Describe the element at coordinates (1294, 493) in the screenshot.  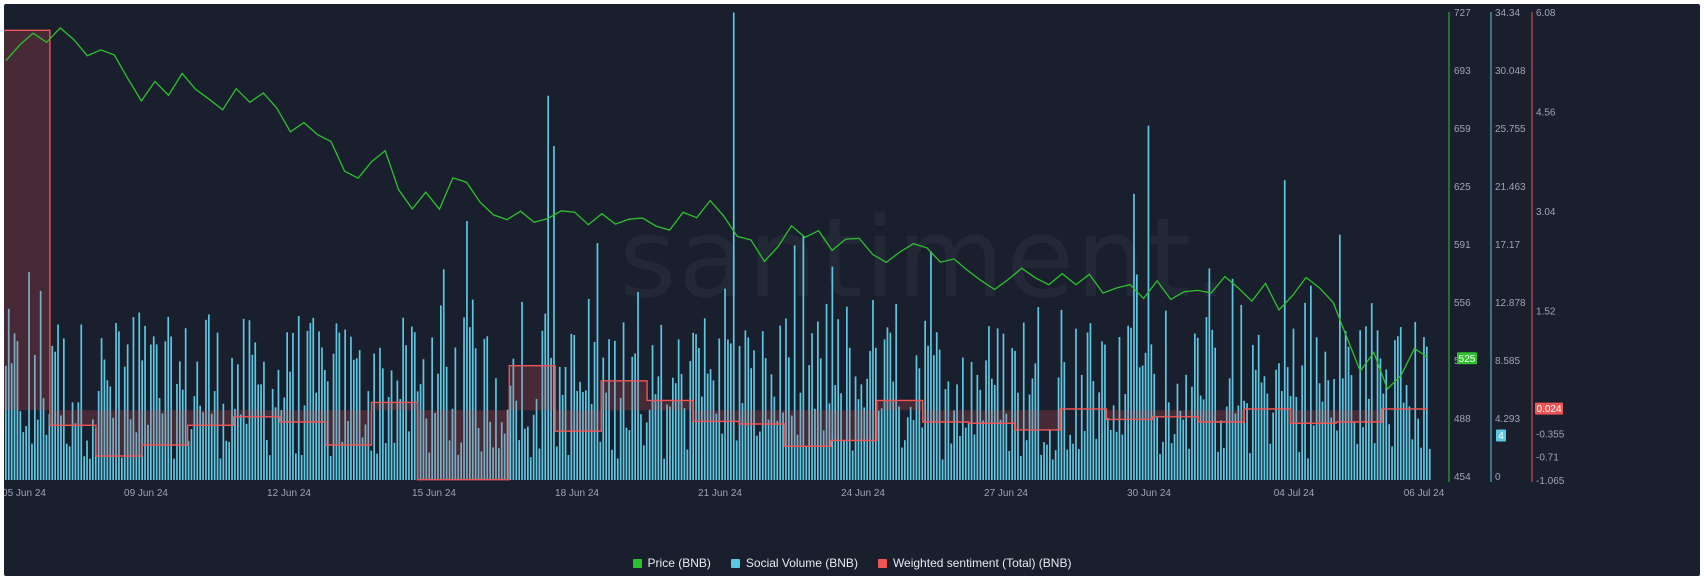
I see `x-tick-label: 04 Jul 24` at that location.